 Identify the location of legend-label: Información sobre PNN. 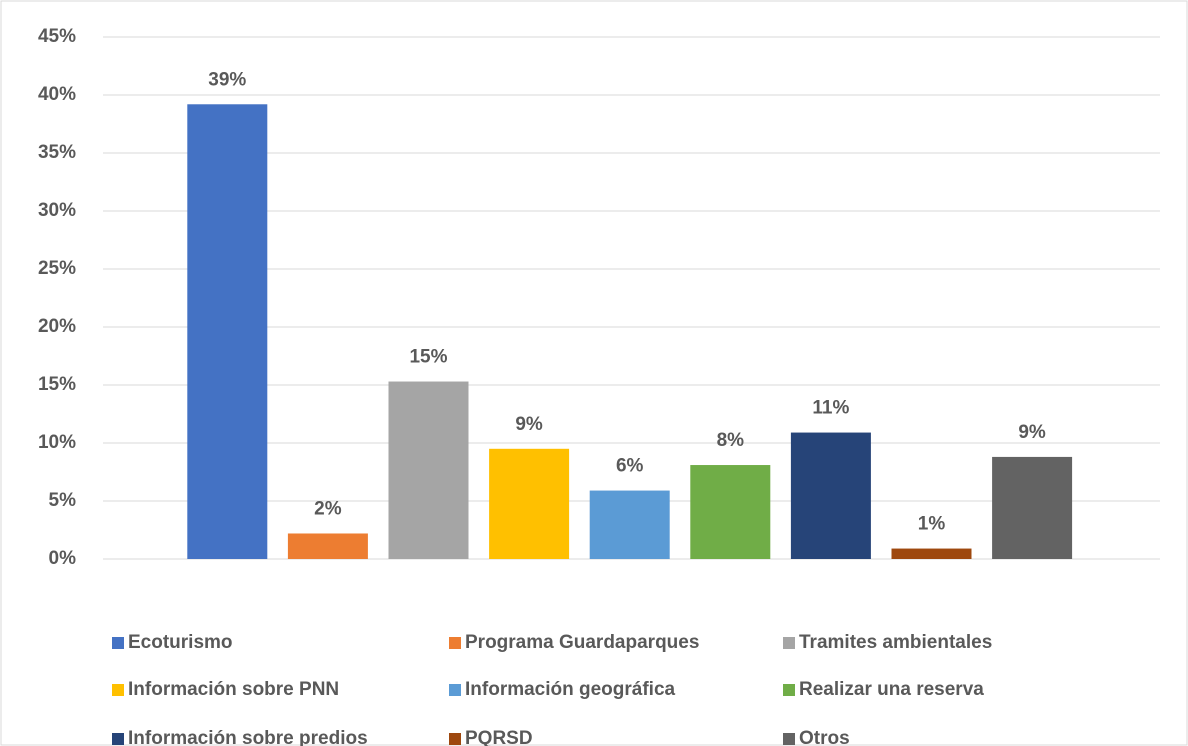
(233, 689).